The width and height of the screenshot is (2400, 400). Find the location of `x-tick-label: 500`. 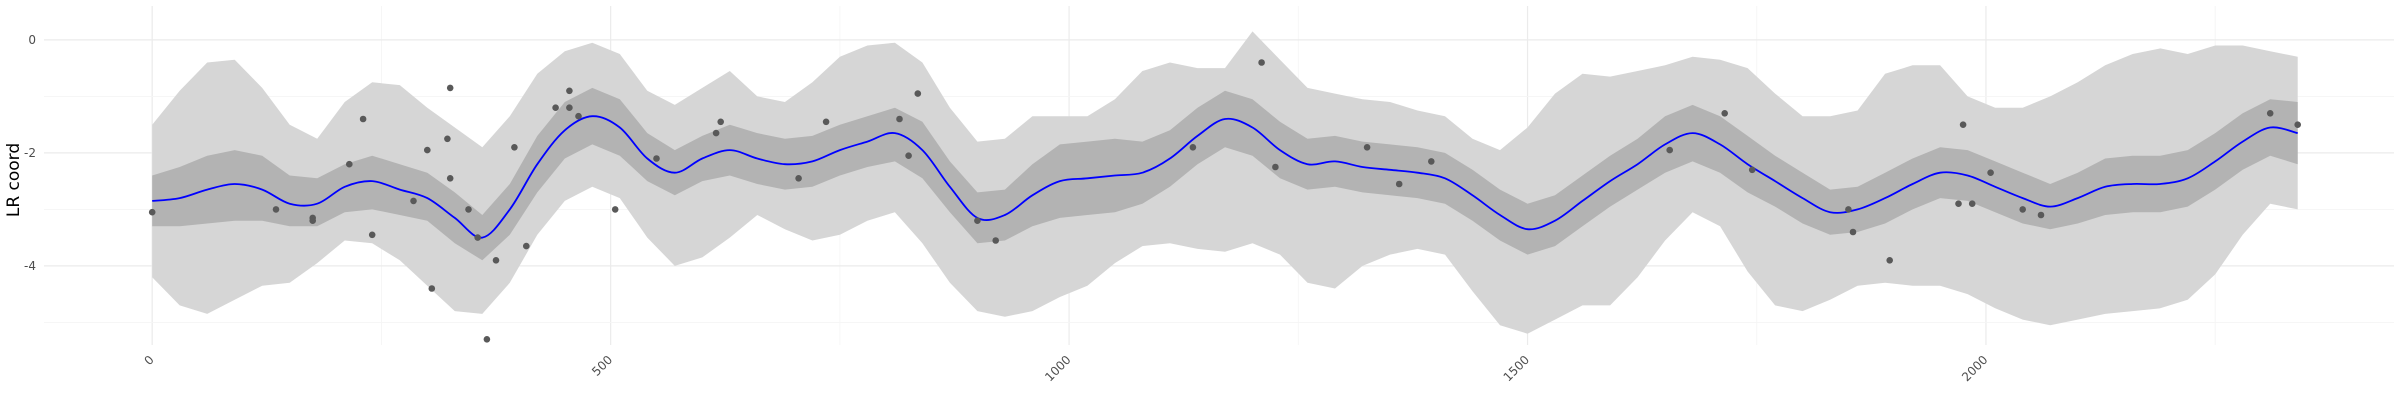

x-tick-label: 500 is located at coordinates (602, 366).